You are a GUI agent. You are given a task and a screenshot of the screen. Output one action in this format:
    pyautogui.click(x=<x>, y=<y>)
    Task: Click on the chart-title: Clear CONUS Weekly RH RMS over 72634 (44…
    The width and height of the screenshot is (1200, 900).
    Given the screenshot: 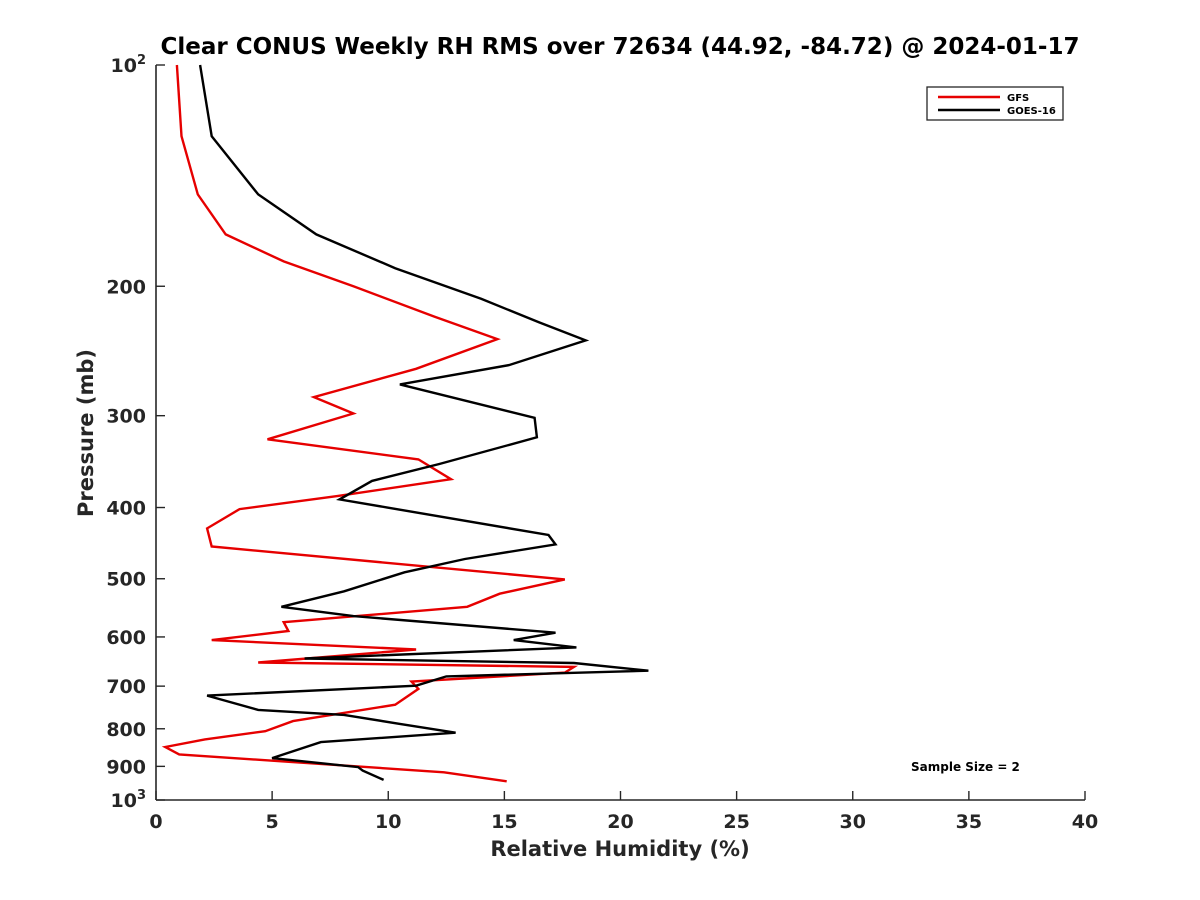 What is the action you would take?
    pyautogui.click(x=620, y=47)
    